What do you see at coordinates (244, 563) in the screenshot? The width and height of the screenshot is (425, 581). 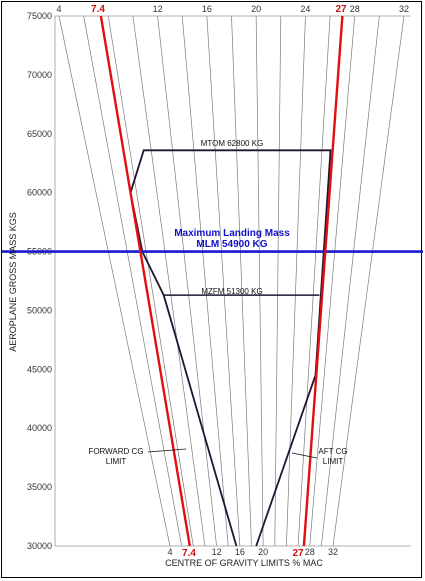 I see `x-axis-label: CENTRE OF GRAVITY LIMITS % MAC` at bounding box center [244, 563].